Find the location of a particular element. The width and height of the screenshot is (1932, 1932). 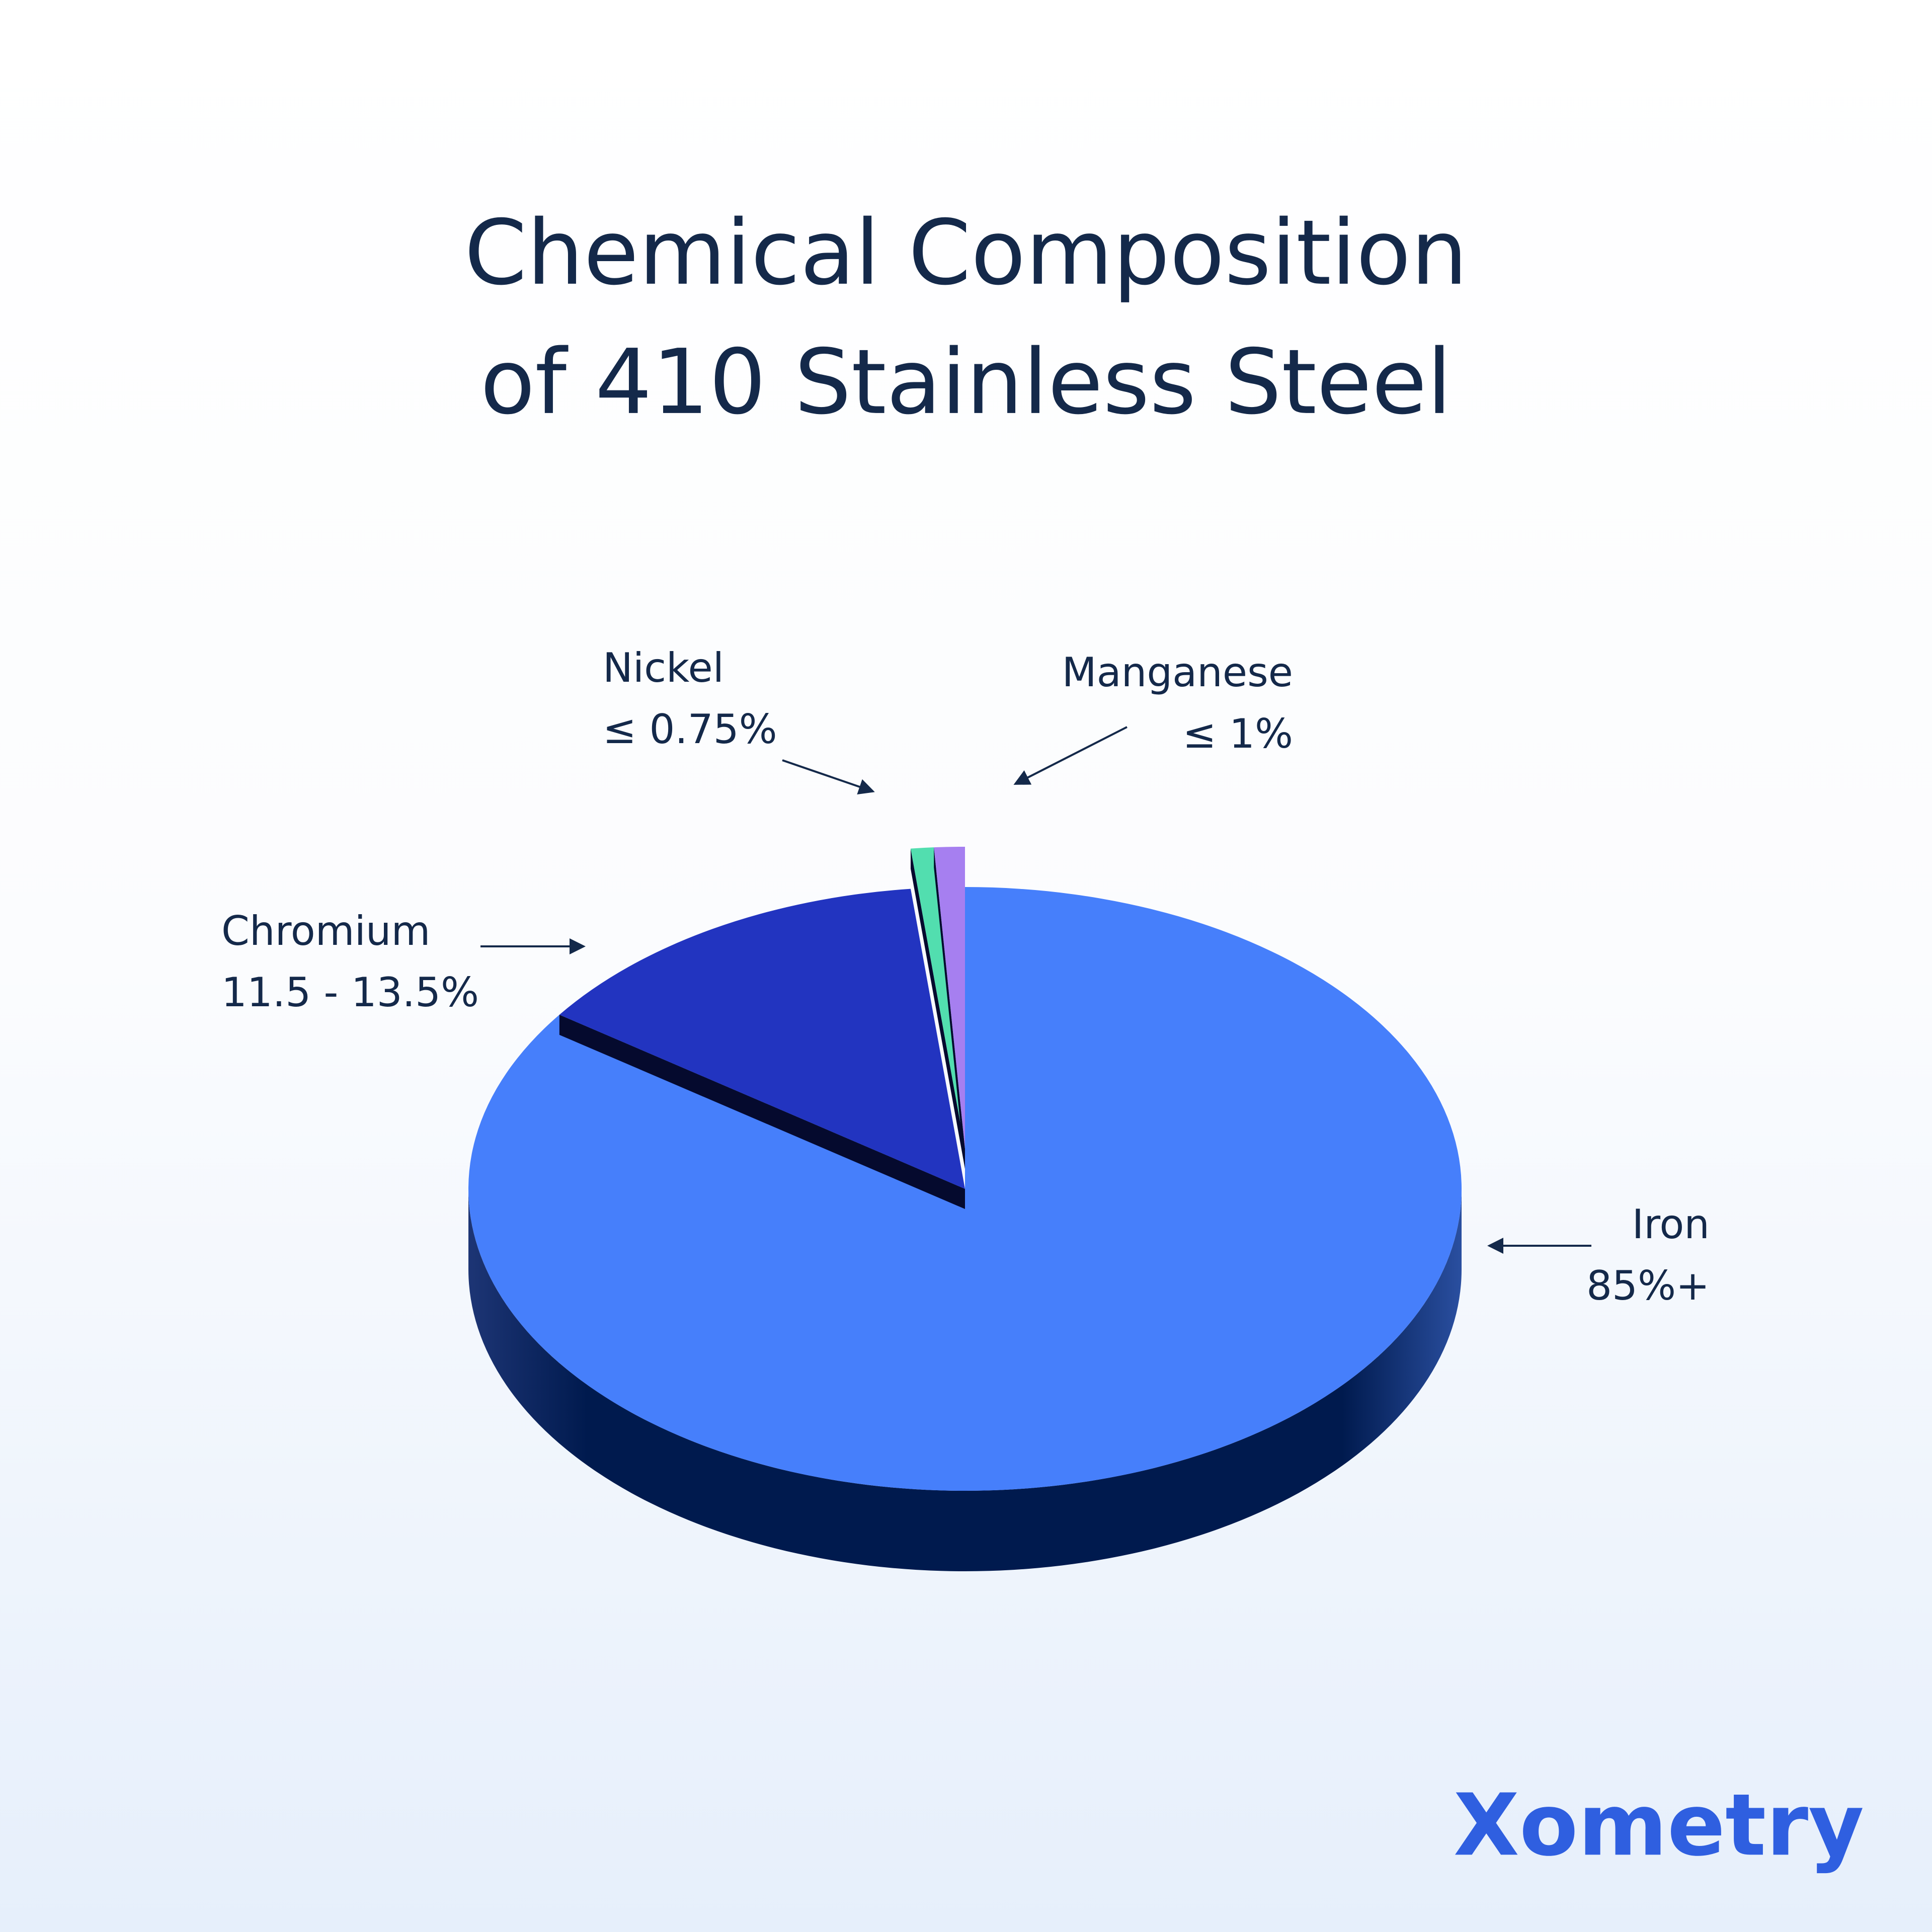

slice-name: Chromium is located at coordinates (325, 931).